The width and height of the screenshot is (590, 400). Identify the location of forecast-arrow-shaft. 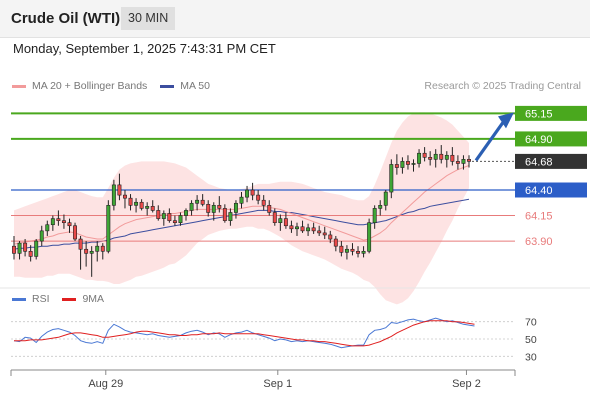
(489, 141).